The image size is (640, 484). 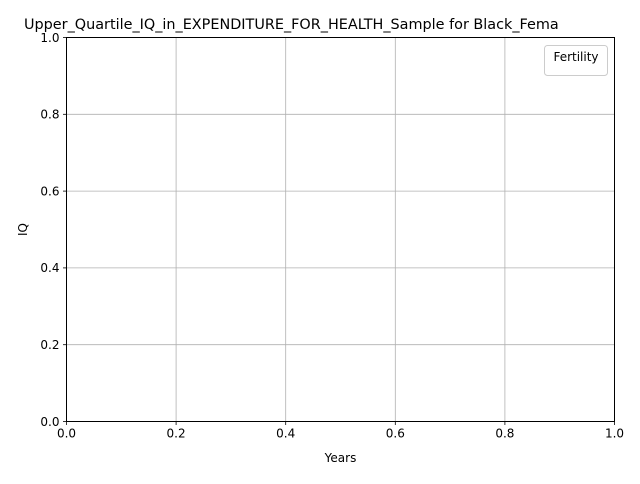 What do you see at coordinates (575, 57) in the screenshot?
I see `legend-title: Fertility` at bounding box center [575, 57].